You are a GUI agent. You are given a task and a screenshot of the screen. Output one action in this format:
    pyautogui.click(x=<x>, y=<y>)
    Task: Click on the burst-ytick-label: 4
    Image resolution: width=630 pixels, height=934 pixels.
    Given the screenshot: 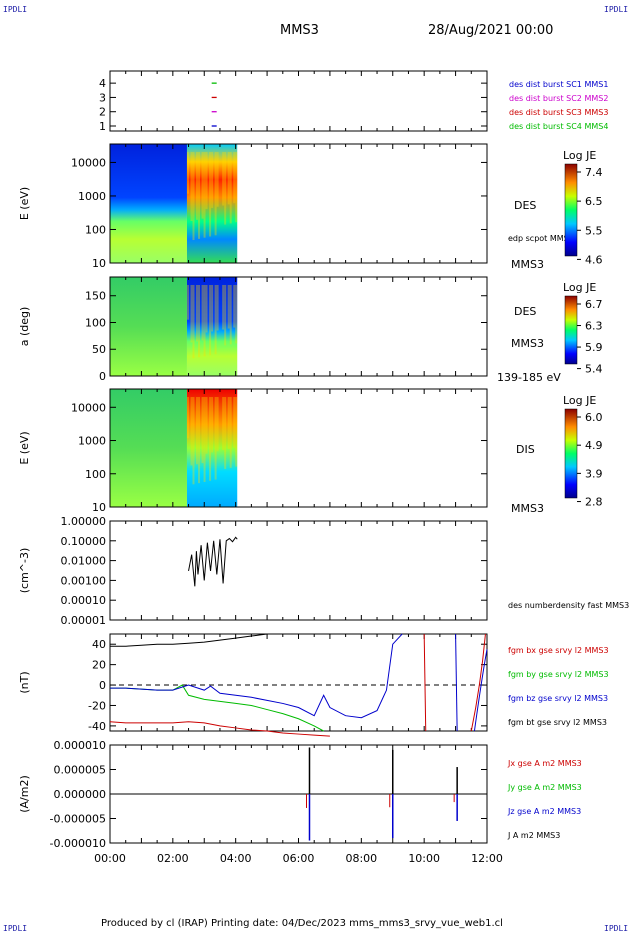 What is the action you would take?
    pyautogui.click(x=102, y=83)
    